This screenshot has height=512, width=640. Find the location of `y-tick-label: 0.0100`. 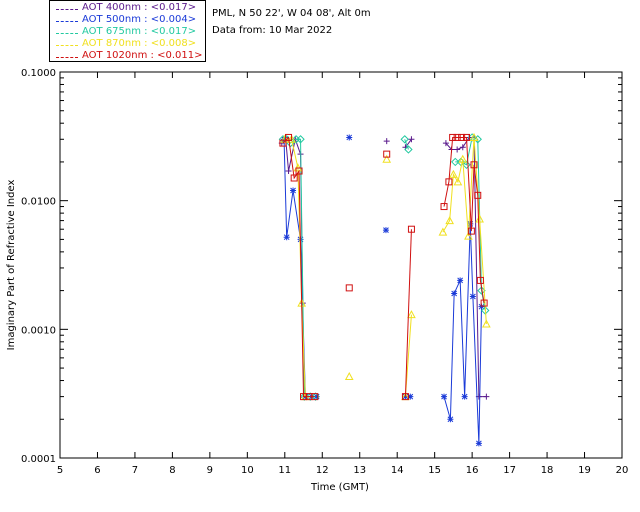

y-tick-label: 0.0100 is located at coordinates (38, 202).